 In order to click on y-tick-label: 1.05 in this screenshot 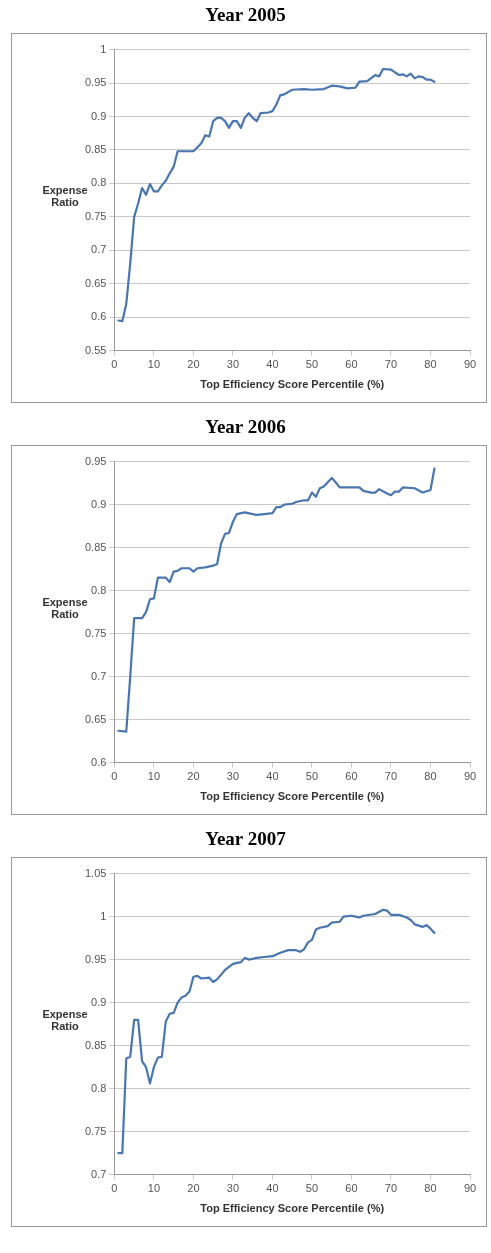, I will do `click(95, 872)`.